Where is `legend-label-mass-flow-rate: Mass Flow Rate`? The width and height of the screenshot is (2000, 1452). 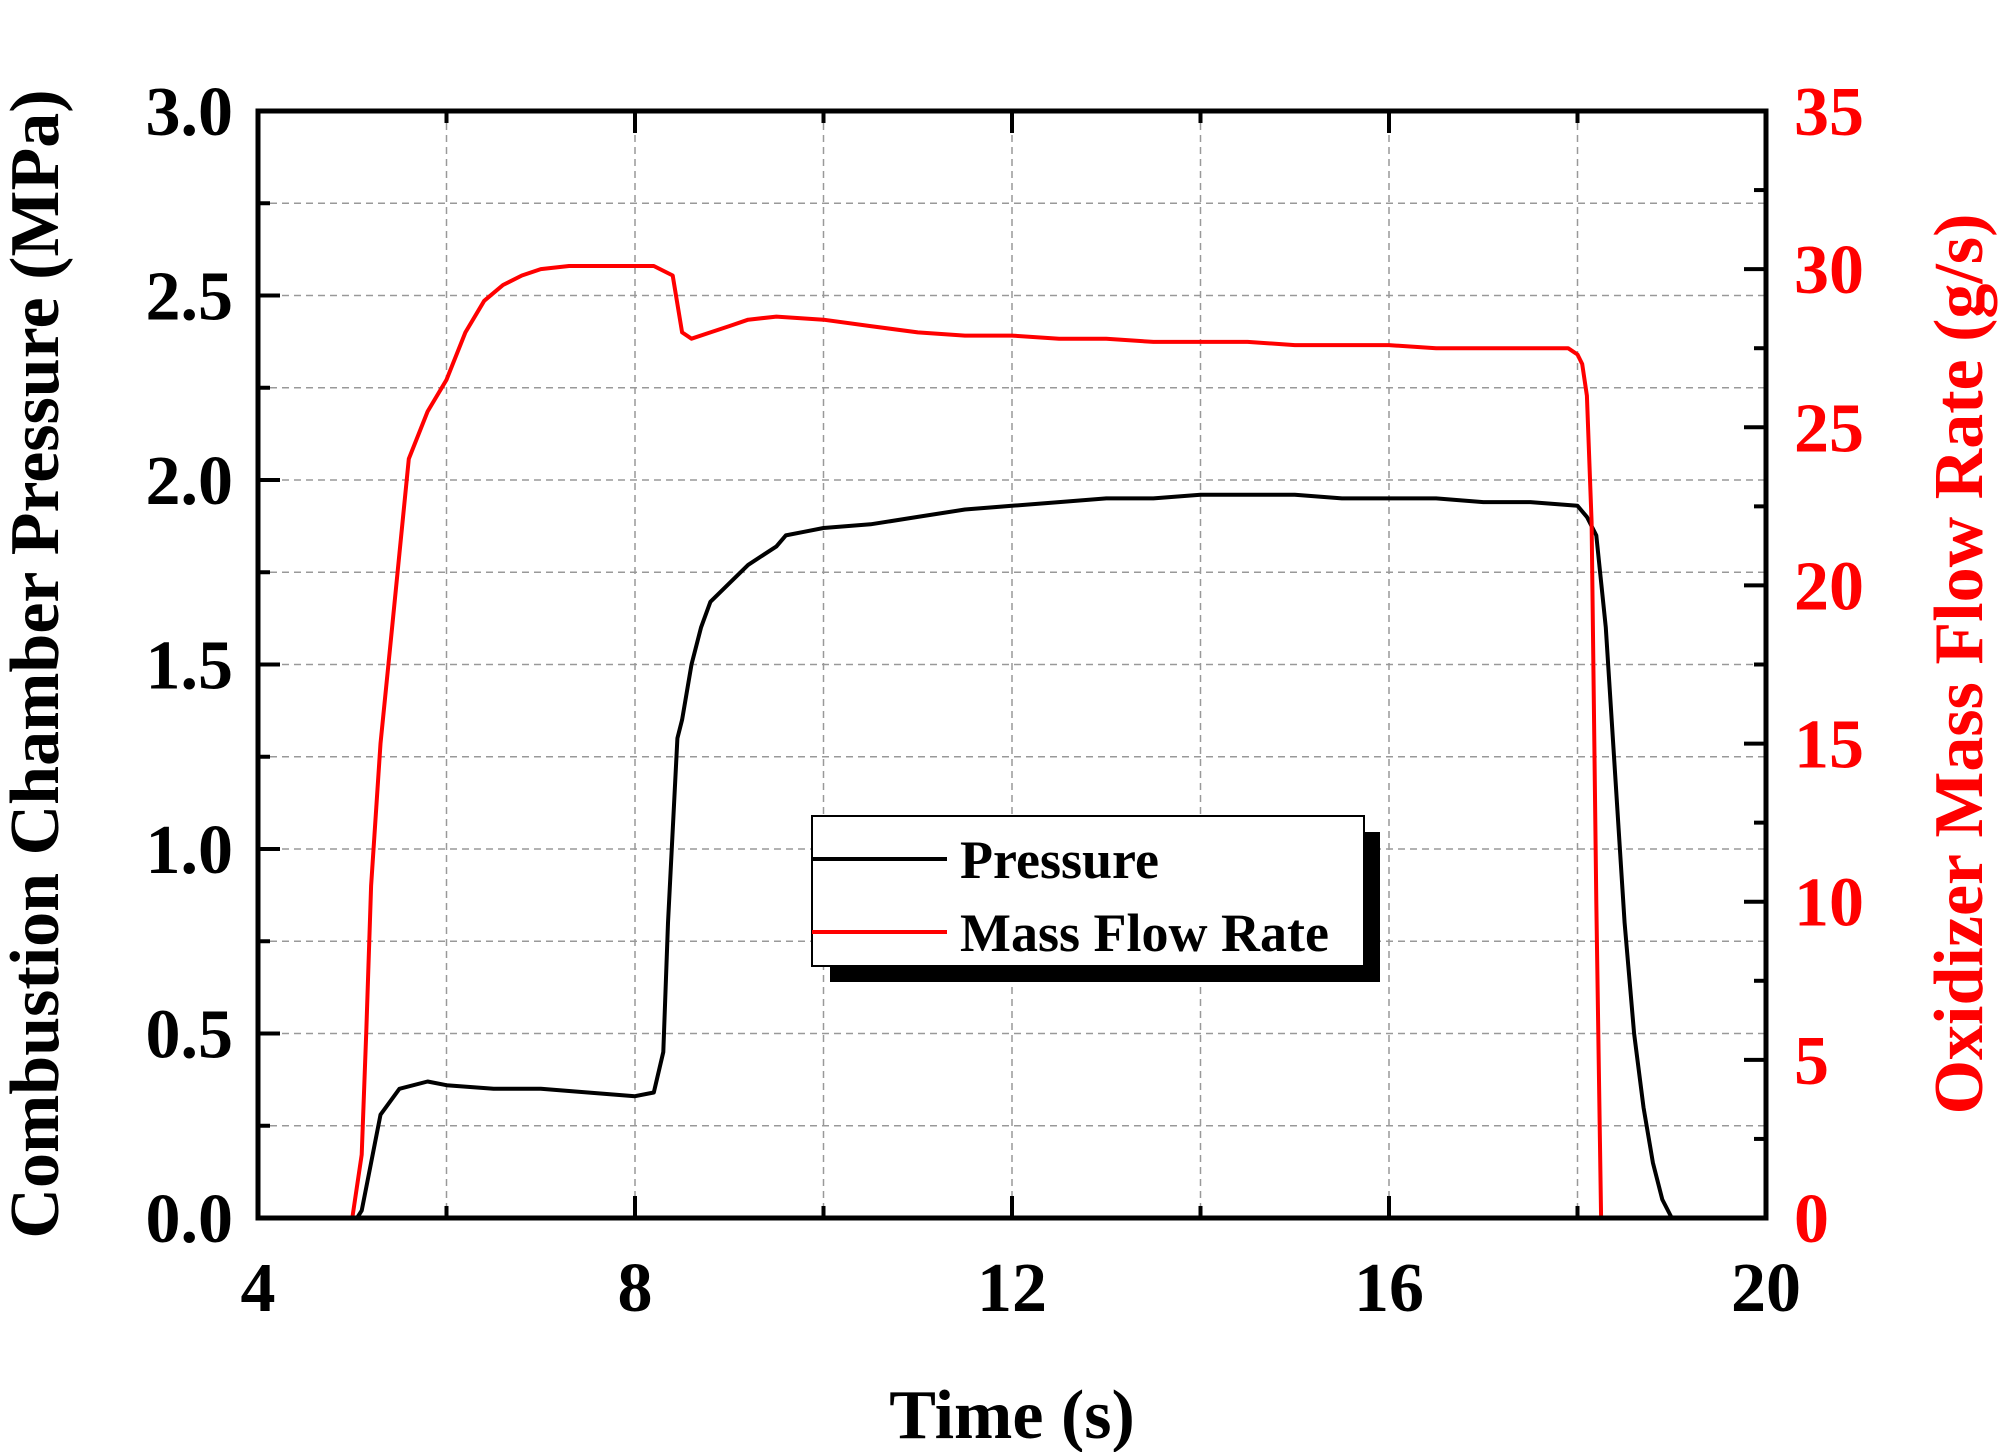
legend-label-mass-flow-rate: Mass Flow Rate is located at coordinates (1144, 933).